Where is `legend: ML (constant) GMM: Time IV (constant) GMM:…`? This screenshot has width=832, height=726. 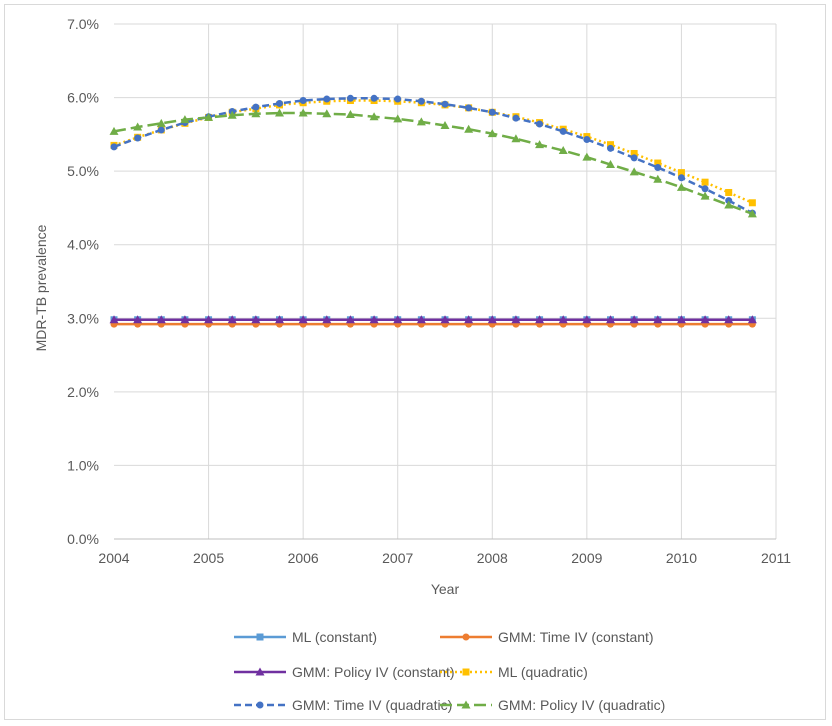
legend: ML (constant) GMM: Time IV (constant) GMM:… is located at coordinates (449, 671).